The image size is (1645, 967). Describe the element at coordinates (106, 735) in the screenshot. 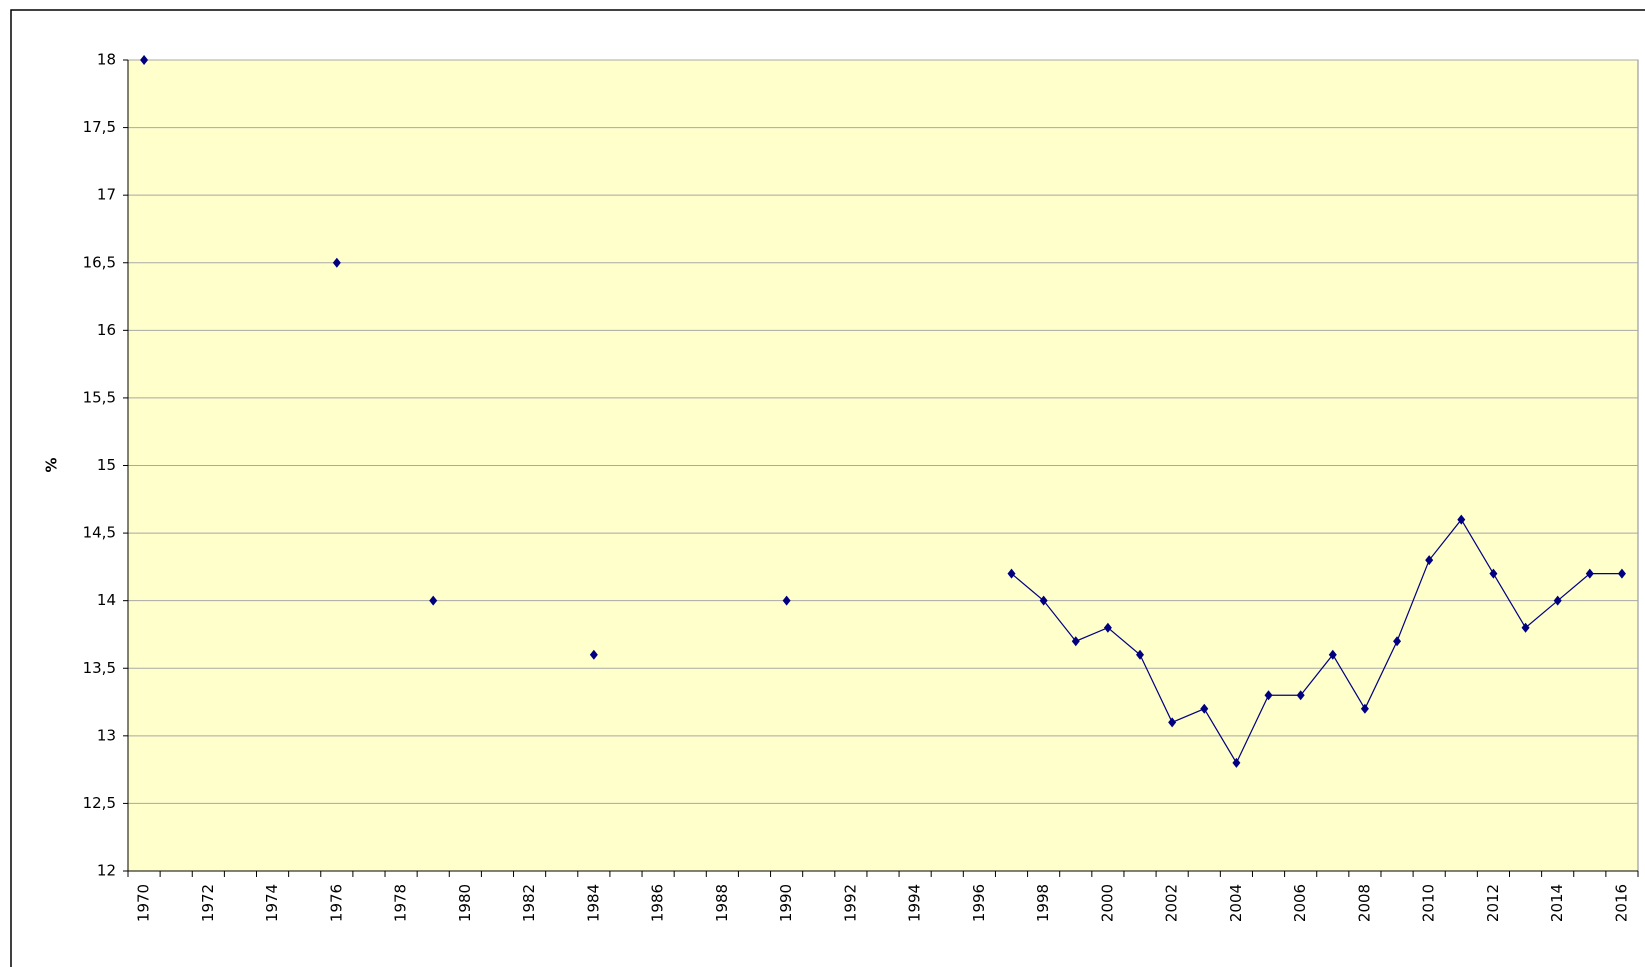

I see `y-tick-label: 13` at that location.